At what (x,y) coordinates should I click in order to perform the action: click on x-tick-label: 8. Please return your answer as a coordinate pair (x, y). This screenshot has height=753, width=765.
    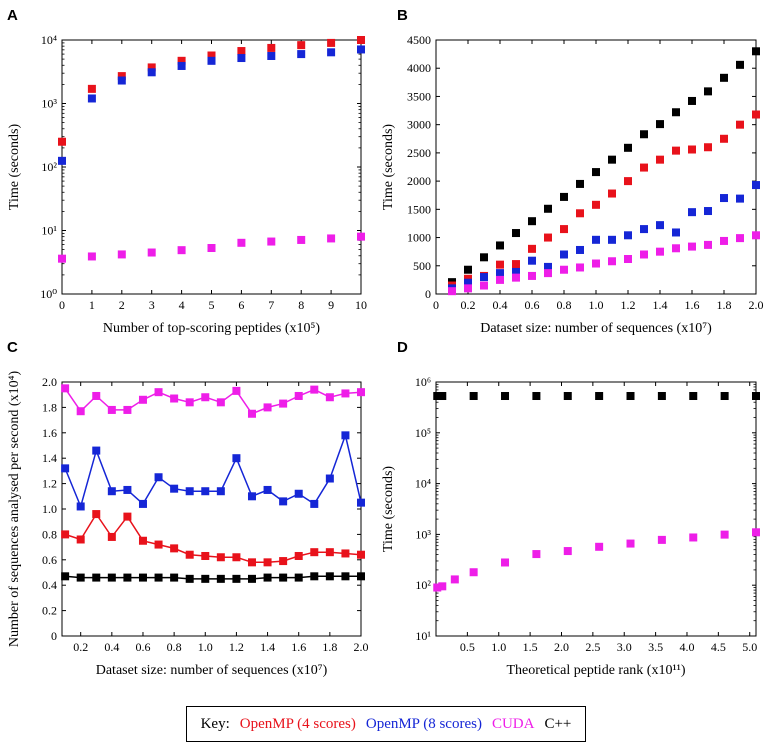
    Looking at the image, I should click on (301, 305).